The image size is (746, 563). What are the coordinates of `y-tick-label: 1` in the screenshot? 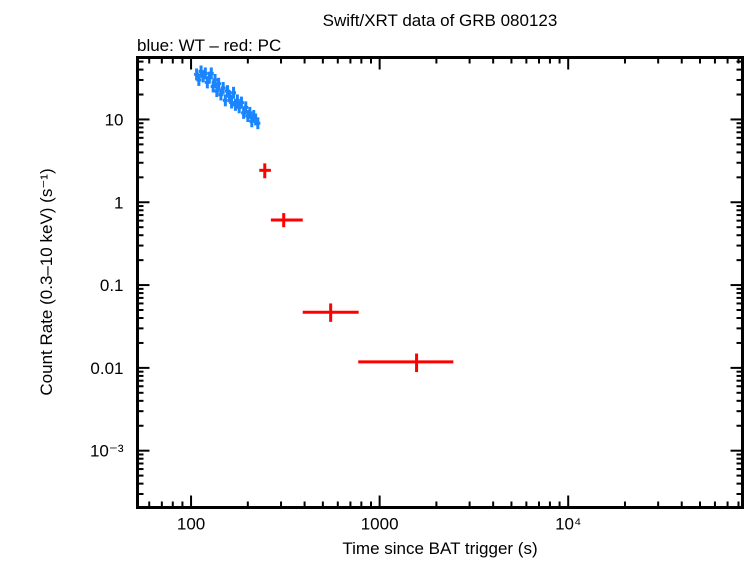 It's located at (118, 202).